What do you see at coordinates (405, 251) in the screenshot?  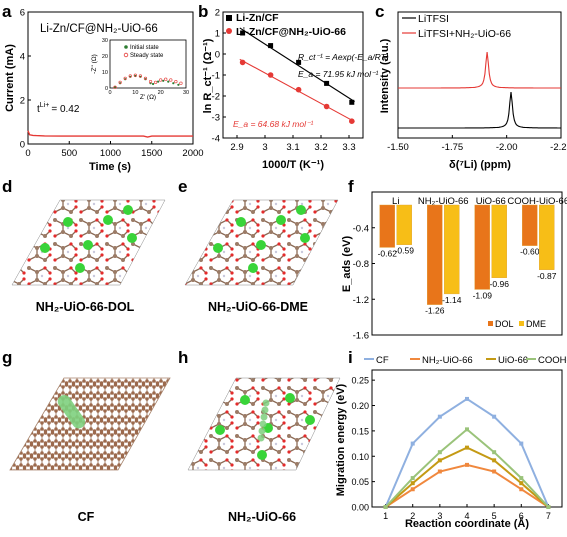 I see `bar-value-label: -0.59` at bounding box center [405, 251].